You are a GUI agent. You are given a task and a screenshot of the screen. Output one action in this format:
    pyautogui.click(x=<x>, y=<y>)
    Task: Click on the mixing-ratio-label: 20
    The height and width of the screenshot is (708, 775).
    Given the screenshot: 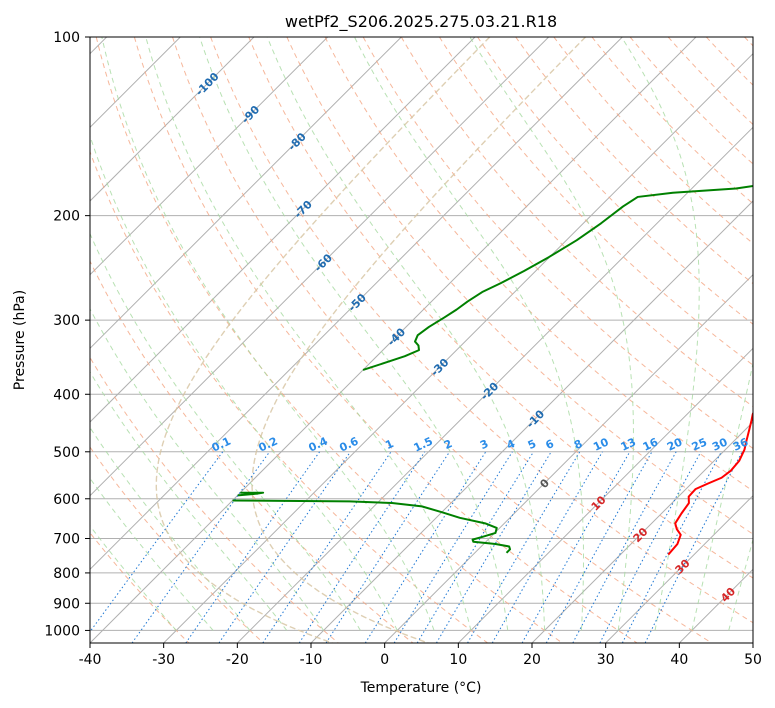 What is the action you would take?
    pyautogui.click(x=675, y=444)
    